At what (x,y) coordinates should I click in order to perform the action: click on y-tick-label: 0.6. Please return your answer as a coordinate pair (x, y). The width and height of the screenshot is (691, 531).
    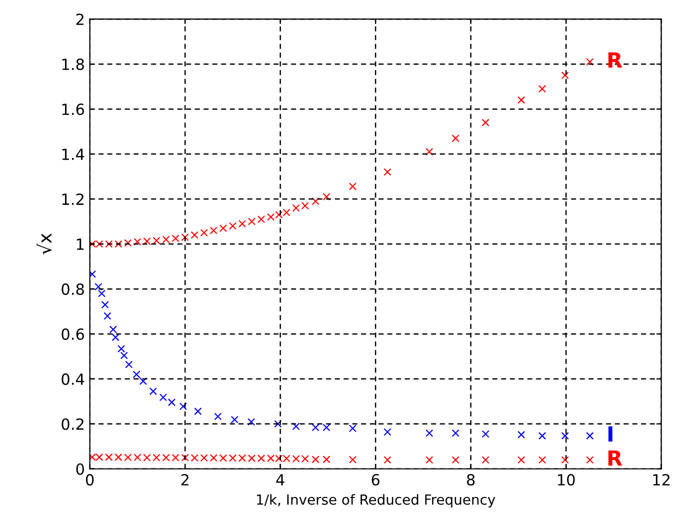
    Looking at the image, I should click on (73, 334).